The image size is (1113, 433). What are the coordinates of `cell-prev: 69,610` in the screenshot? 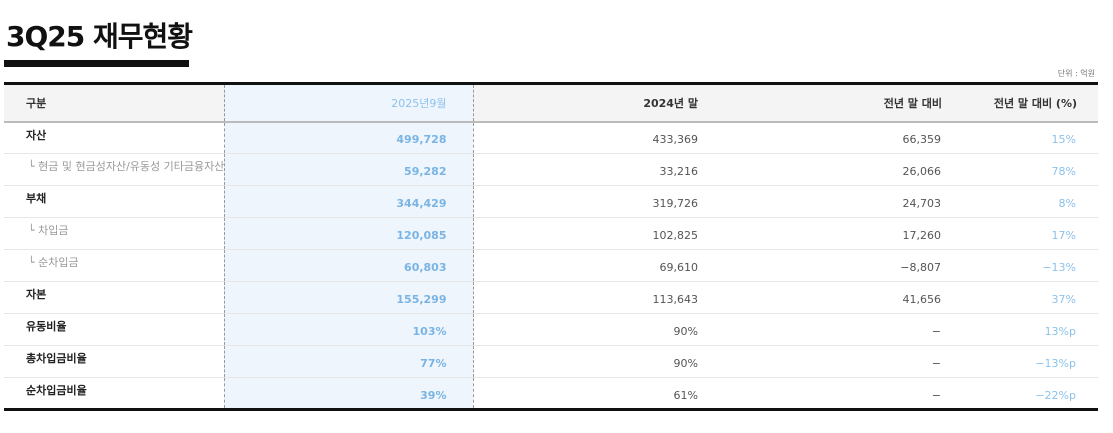 It's located at (679, 267).